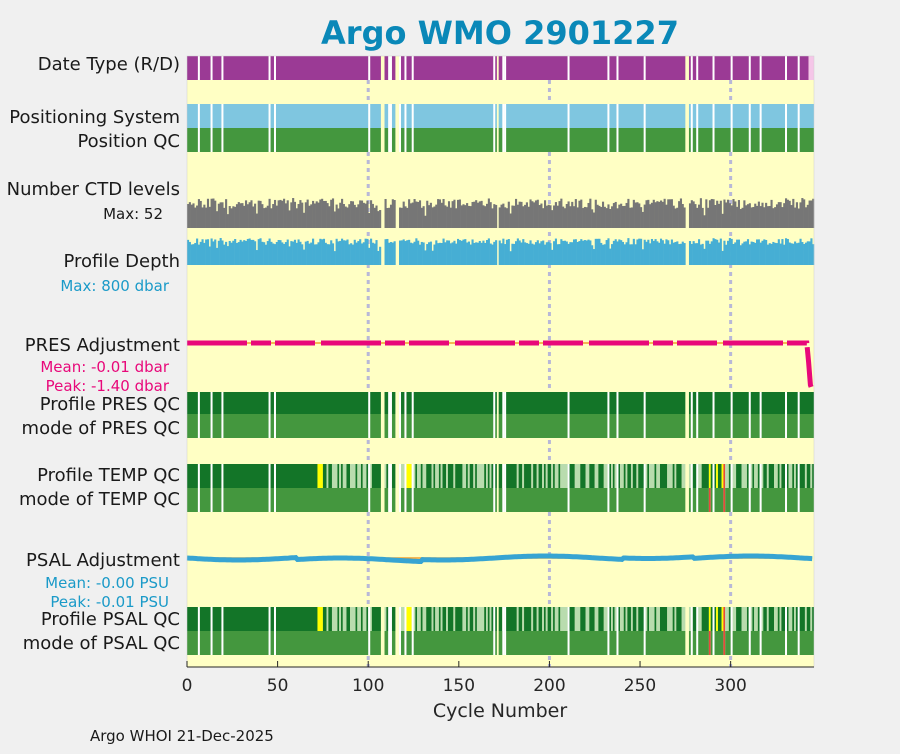  I want to click on row-date-type, so click(500, 68).